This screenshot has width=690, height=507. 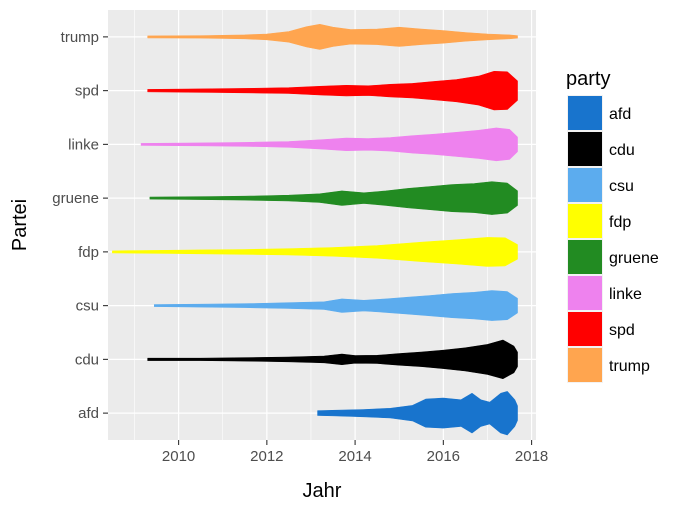 I want to click on legend-swatch-afd, so click(x=585, y=113).